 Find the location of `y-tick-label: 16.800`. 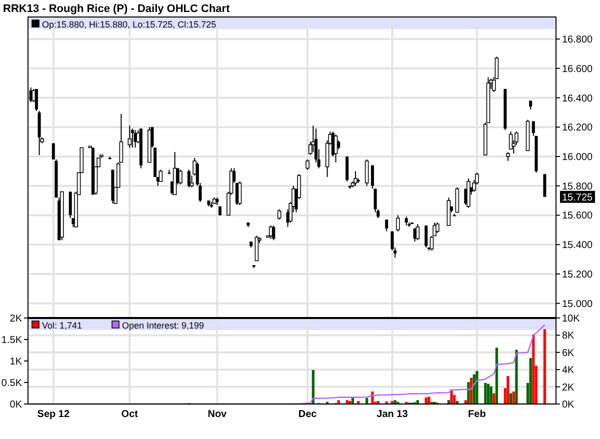

y-tick-label: 16.800 is located at coordinates (578, 40).